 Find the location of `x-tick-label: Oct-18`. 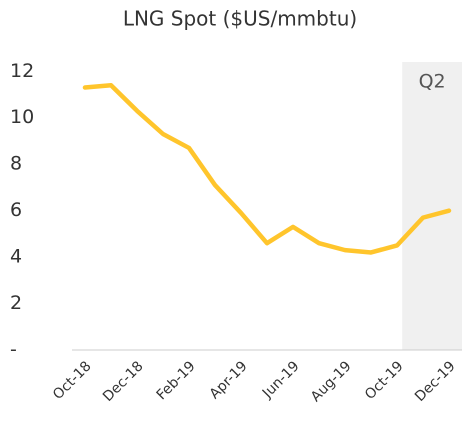

x-tick-label: Oct-18 is located at coordinates (72, 380).